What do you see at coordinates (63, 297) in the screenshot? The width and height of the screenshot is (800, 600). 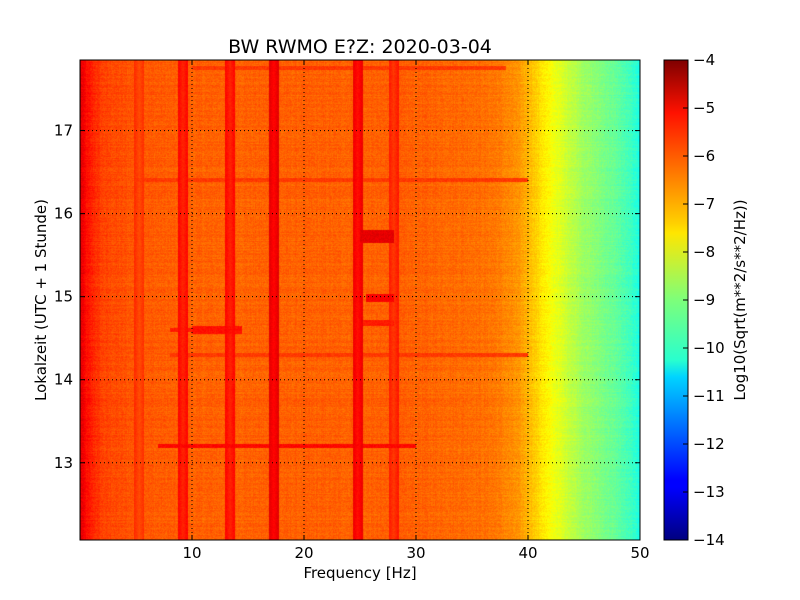 I see `y-tick-label: 15` at bounding box center [63, 297].